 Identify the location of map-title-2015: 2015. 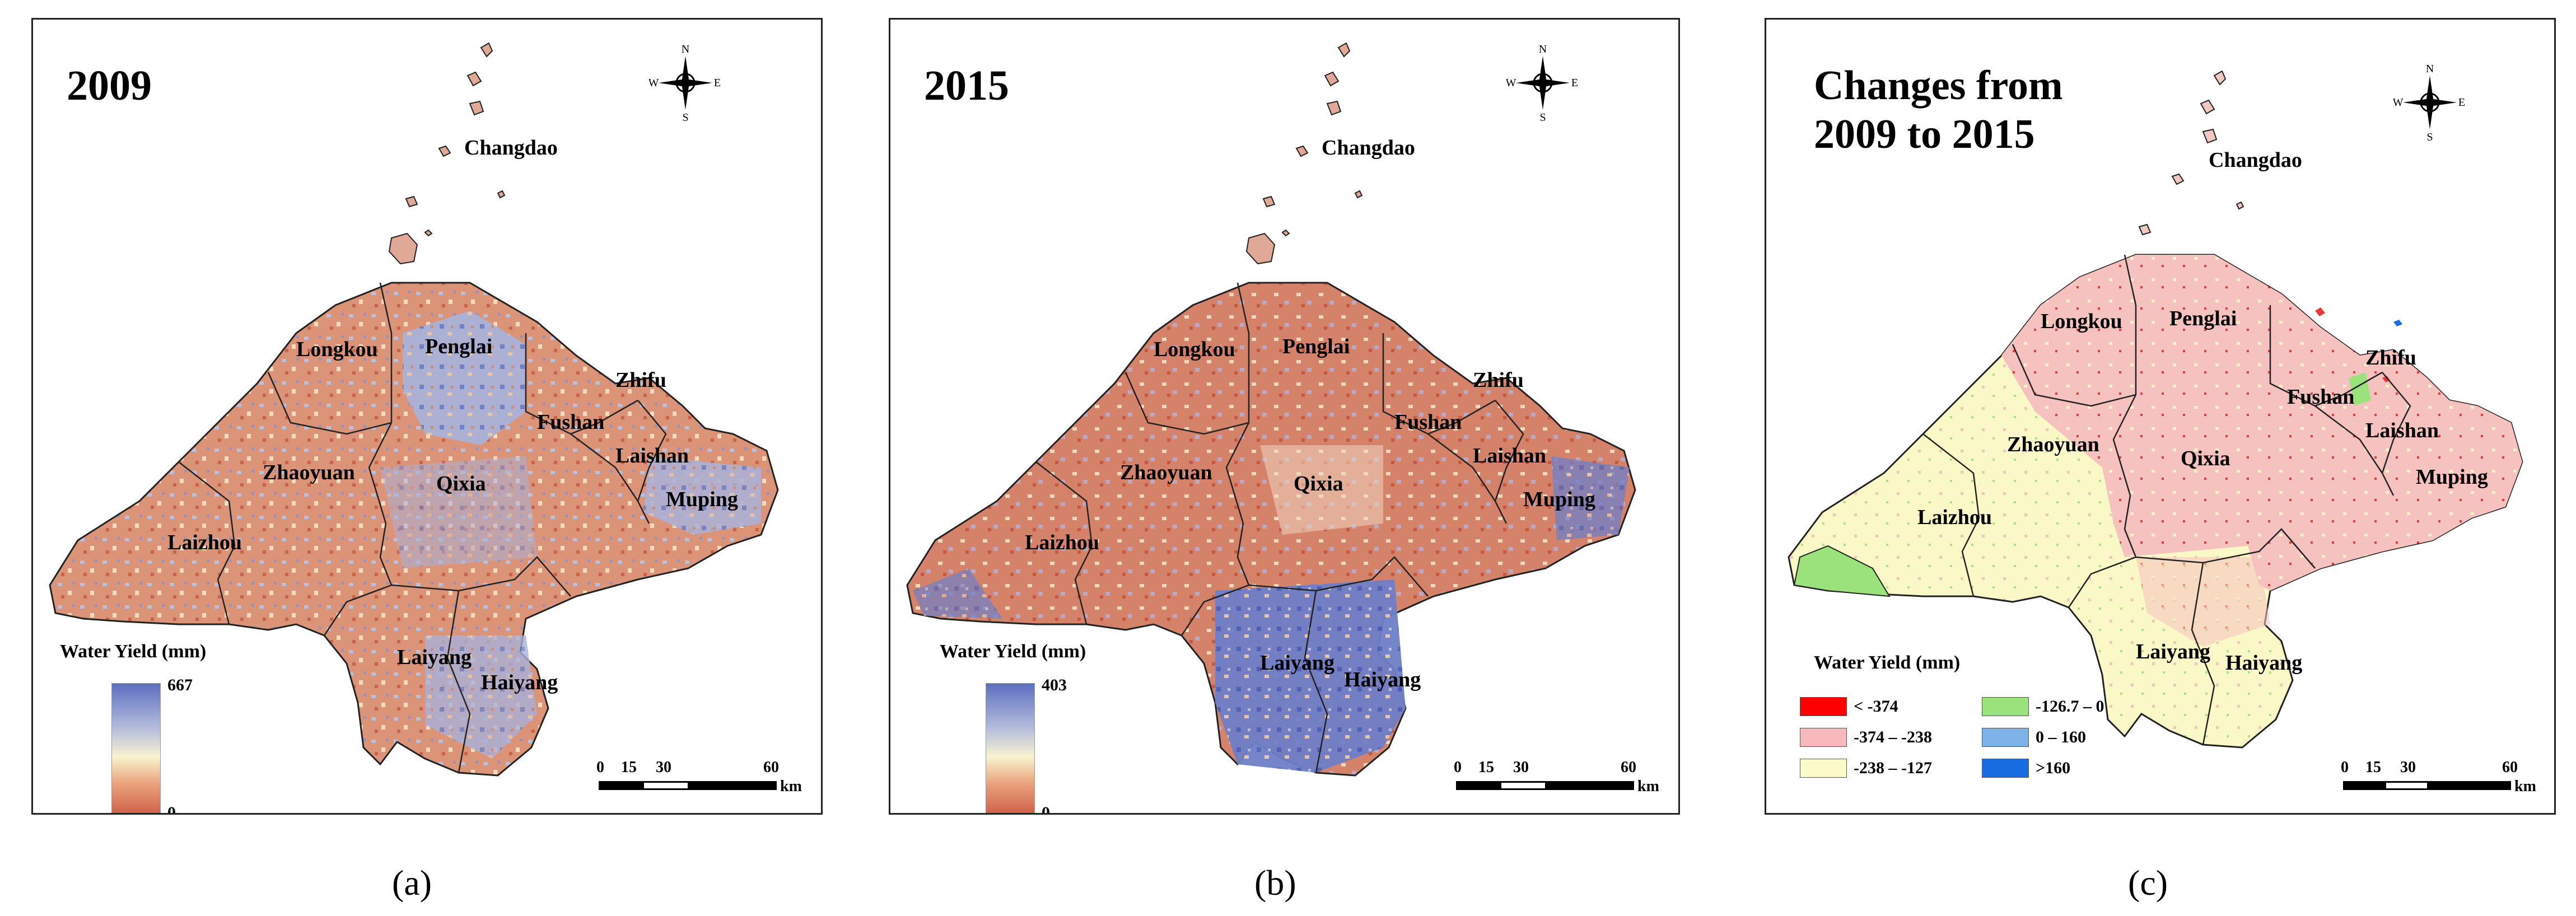
(967, 85).